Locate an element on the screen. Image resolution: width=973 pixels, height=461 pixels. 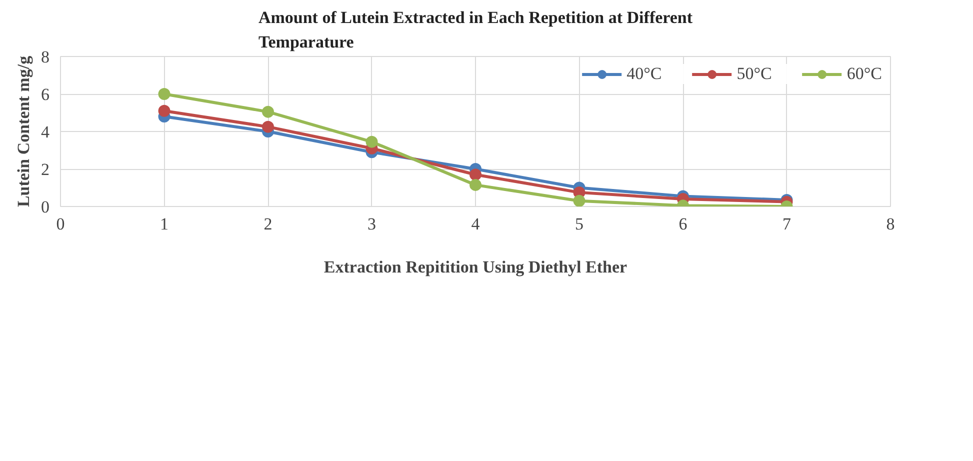
y-tick-label: 4 is located at coordinates (45, 132).